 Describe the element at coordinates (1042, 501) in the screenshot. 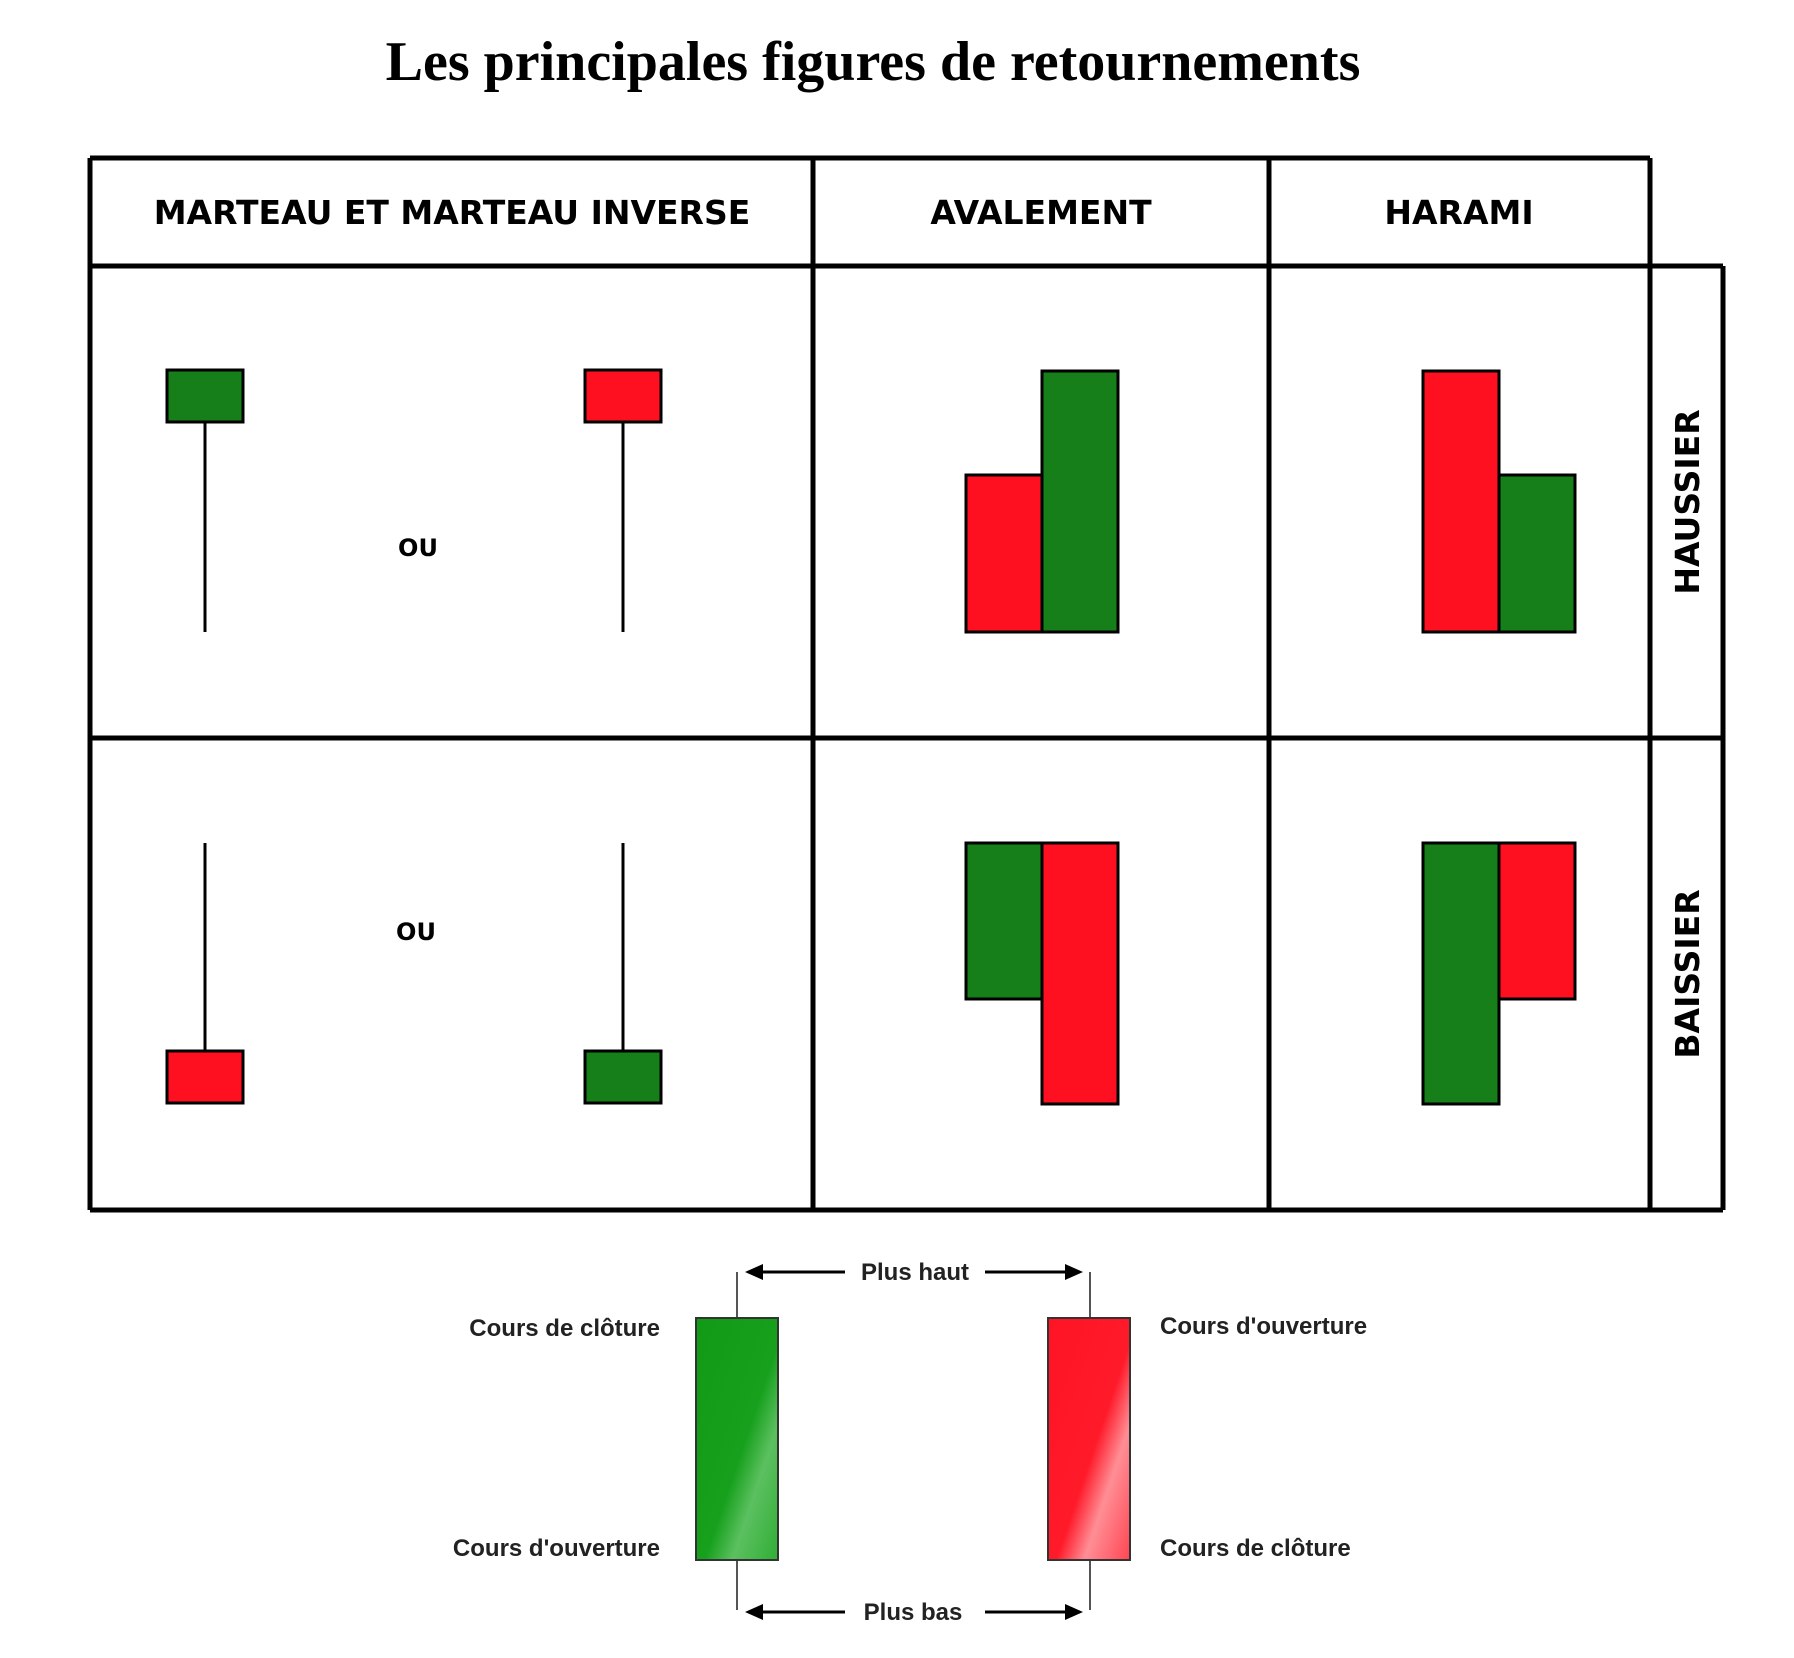

I see `engulfing-bullish-pattern` at that location.